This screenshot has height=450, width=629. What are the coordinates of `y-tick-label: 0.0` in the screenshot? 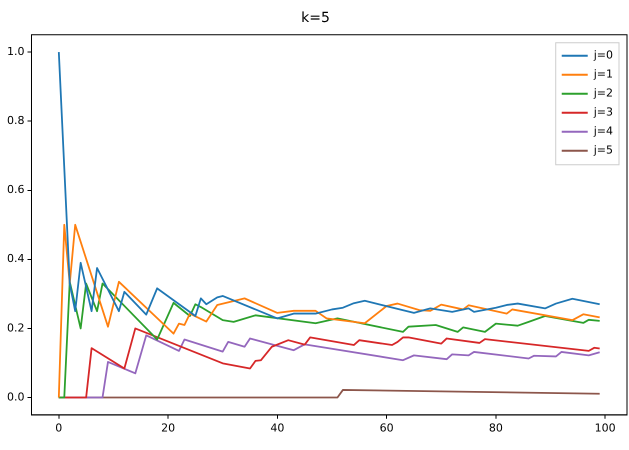 It's located at (15, 397).